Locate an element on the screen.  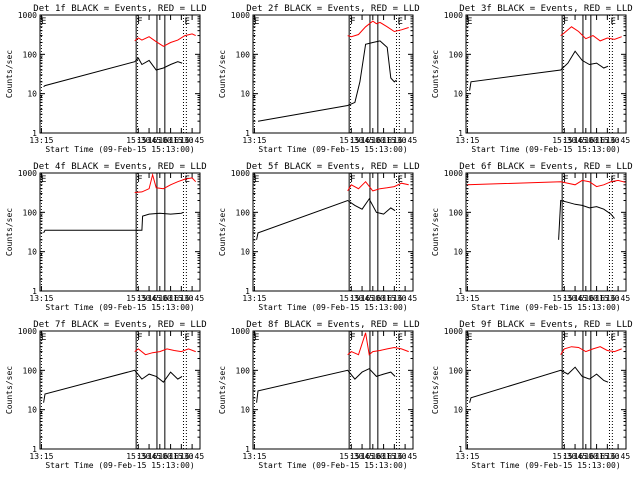
panel-title: Det 3f BLACK = Events, RED = LLD is located at coordinates (545, 9).